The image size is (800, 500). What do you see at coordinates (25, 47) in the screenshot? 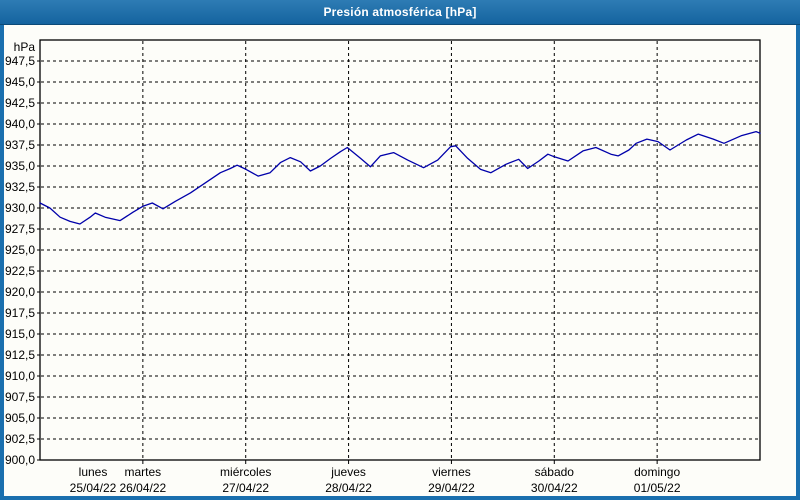
I see `y-axis-unit-label: hPa` at bounding box center [25, 47].